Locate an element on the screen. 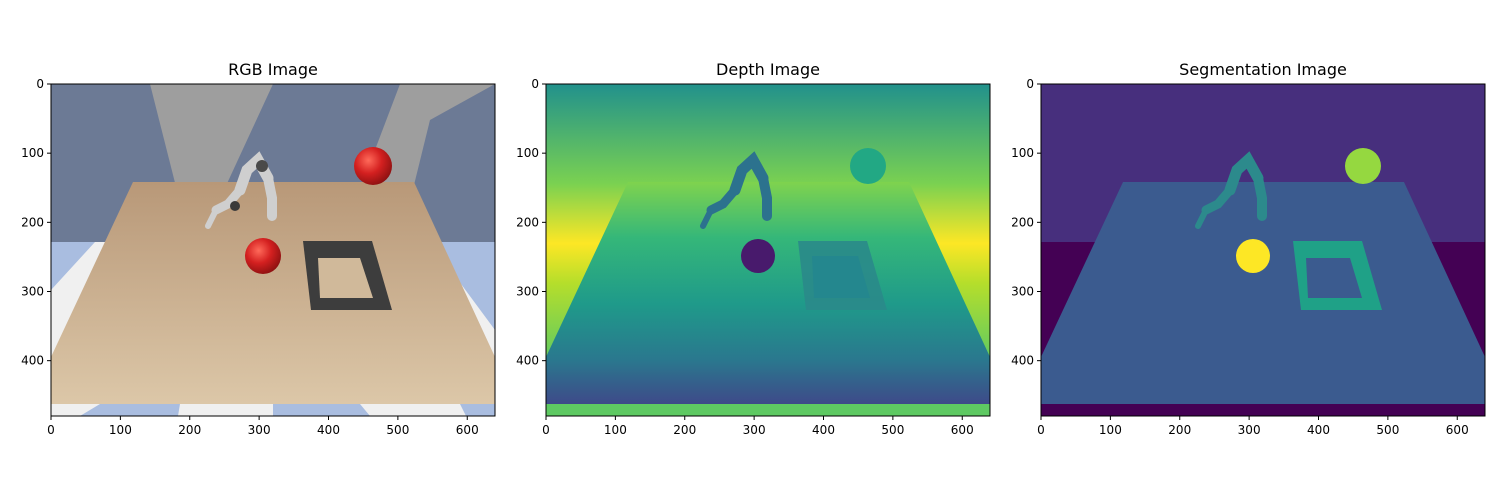 The width and height of the screenshot is (1500, 504). depth-x-axis: 0 100 200 300 400 500 600 is located at coordinates (758, 426).